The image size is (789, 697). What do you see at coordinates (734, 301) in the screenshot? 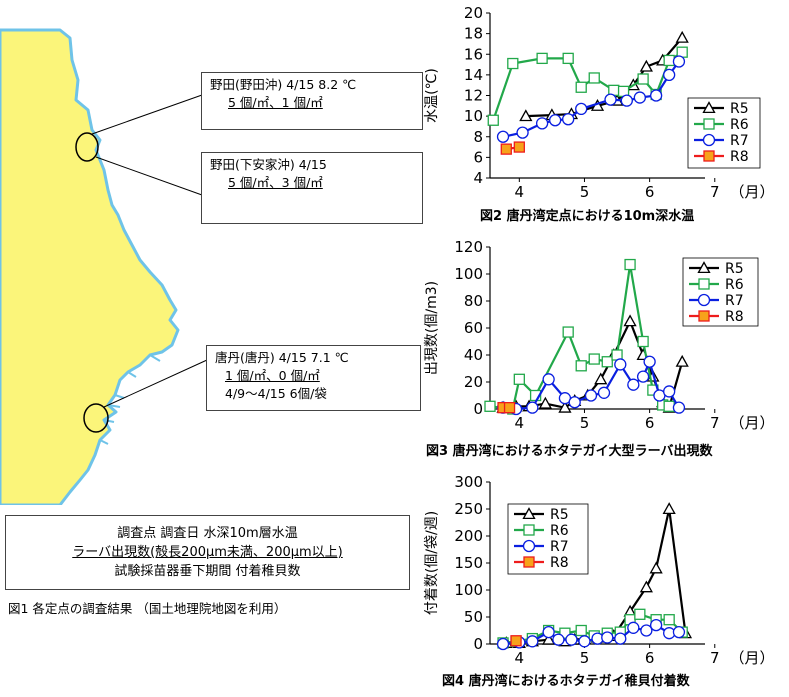
I see `legend-label-r7: R7` at bounding box center [734, 301].